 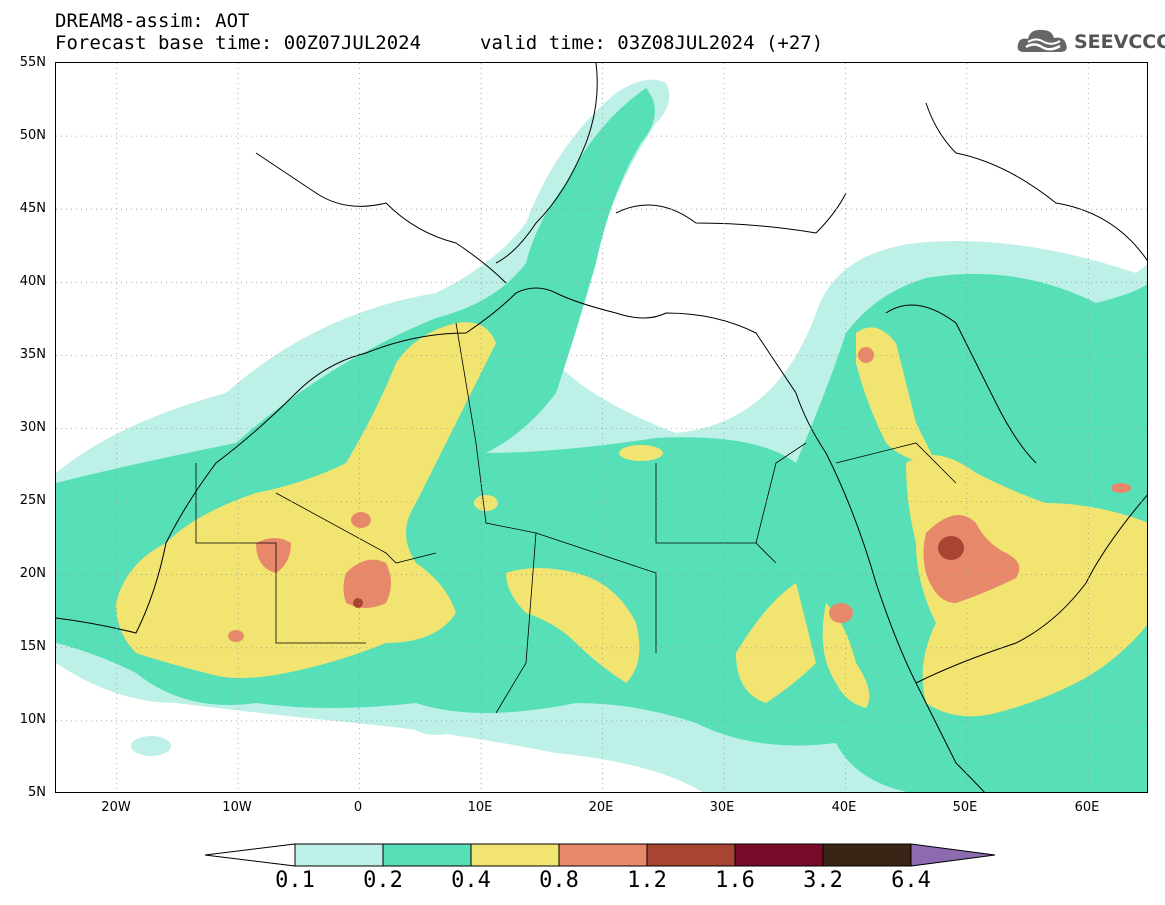 I want to click on colorbar-label: 1.2, so click(x=647, y=880).